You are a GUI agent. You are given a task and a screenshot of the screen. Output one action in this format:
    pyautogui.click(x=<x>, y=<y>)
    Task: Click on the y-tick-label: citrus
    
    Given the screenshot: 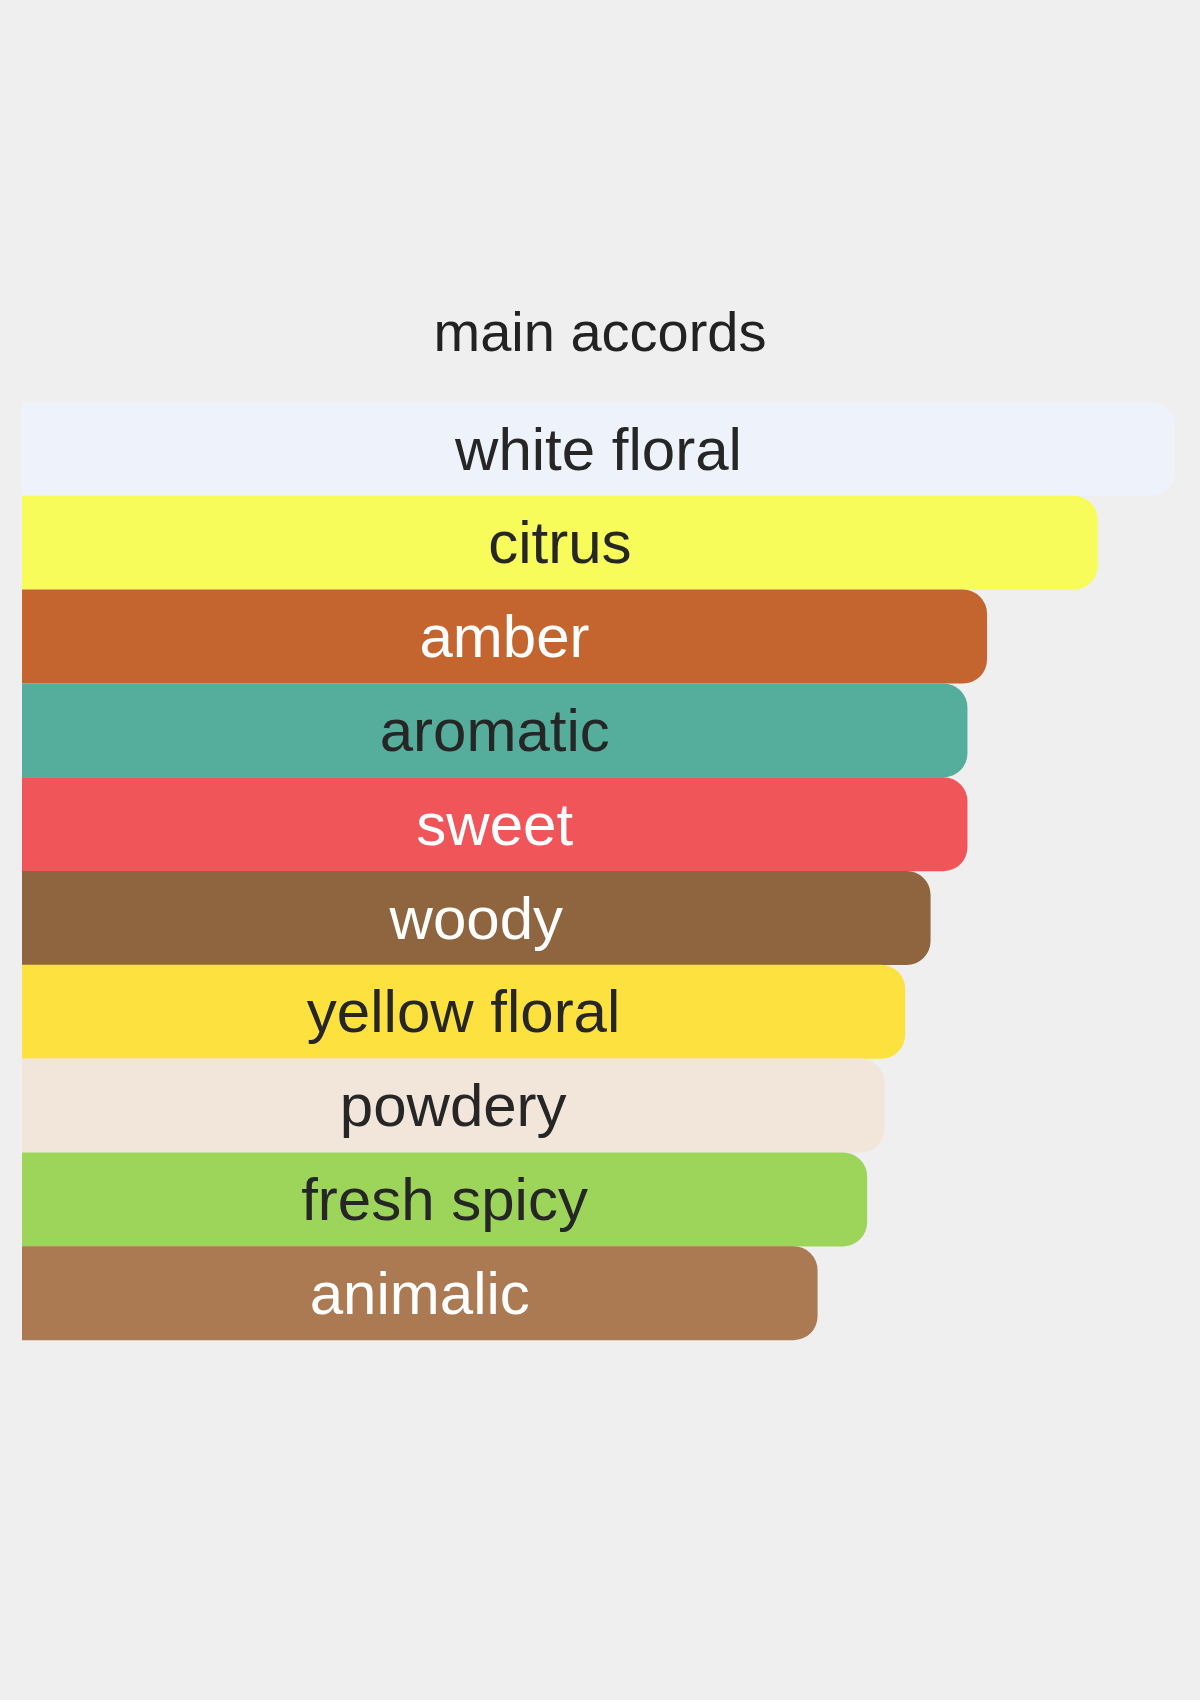 What is the action you would take?
    pyautogui.click(x=560, y=543)
    